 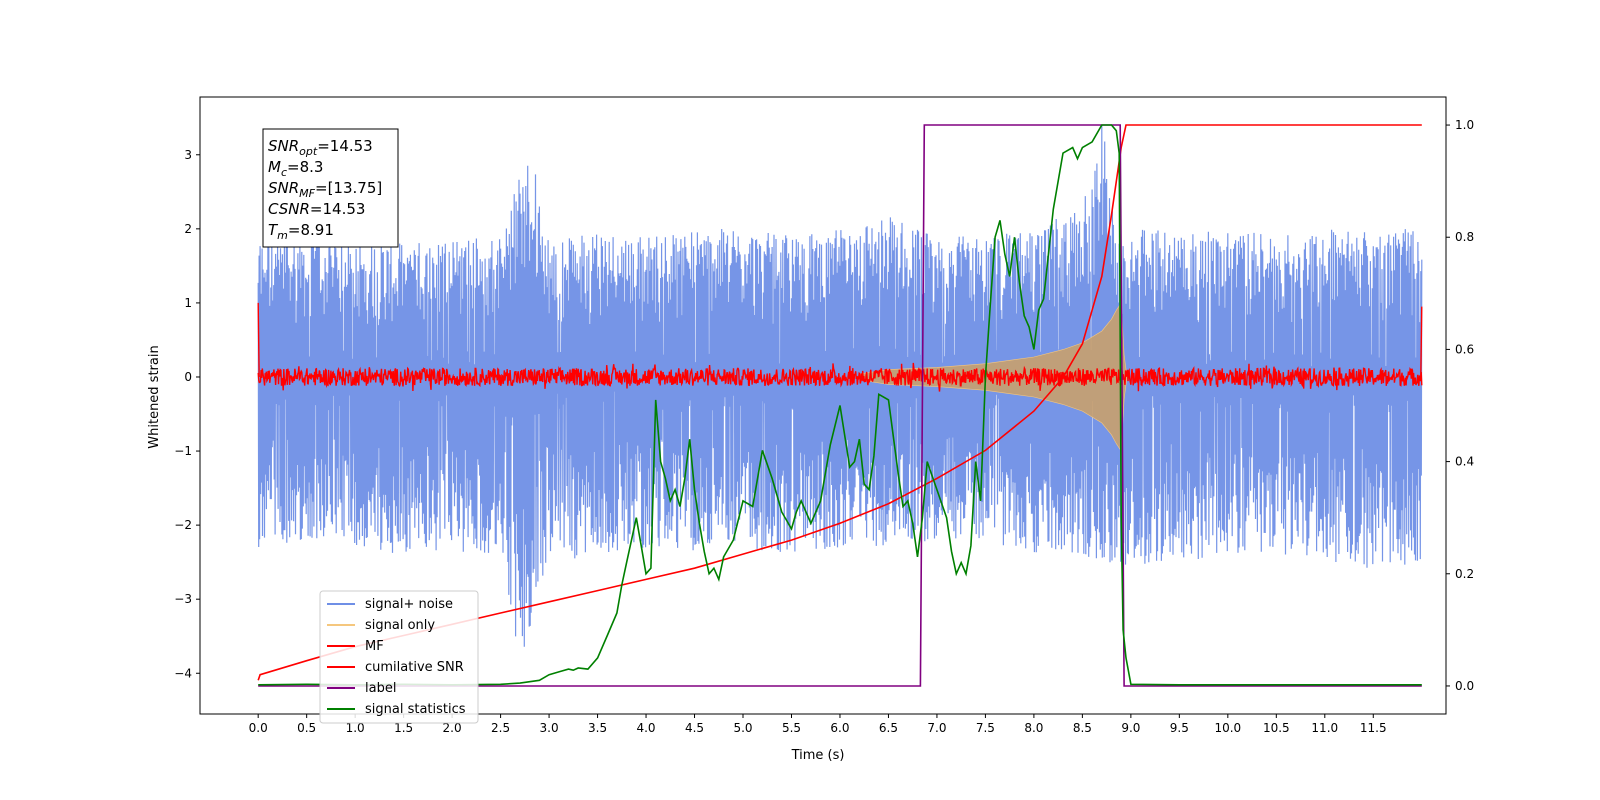 I want to click on x-tick-label: 1.0, so click(x=355, y=728).